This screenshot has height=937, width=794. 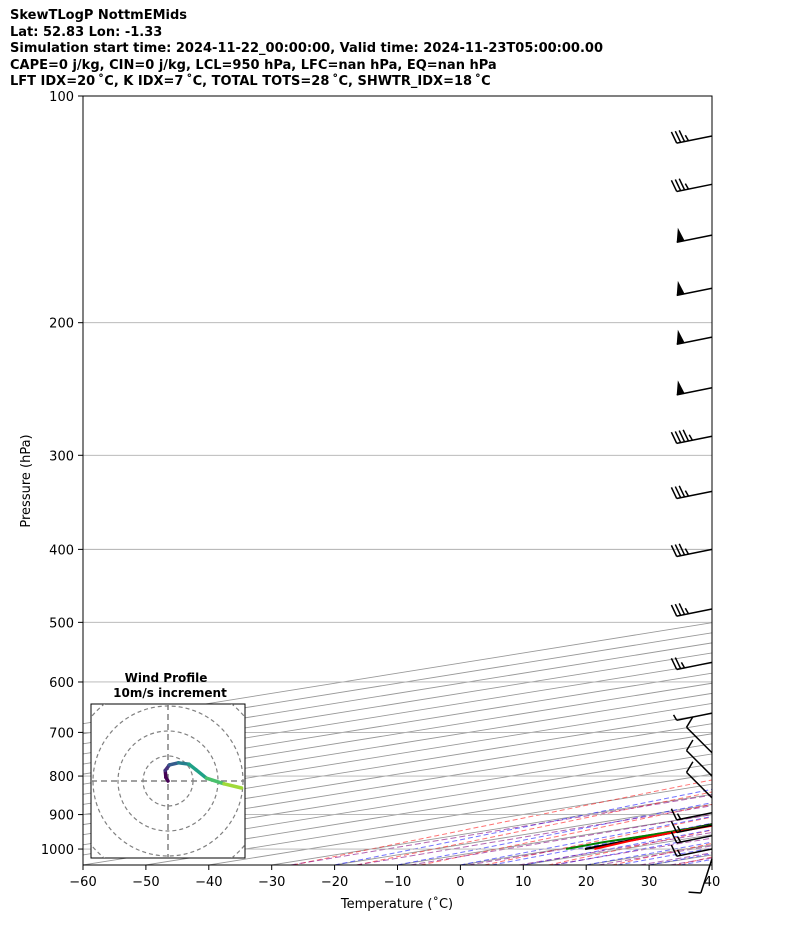 What do you see at coordinates (61, 456) in the screenshot?
I see `y-tick-label: 300` at bounding box center [61, 456].